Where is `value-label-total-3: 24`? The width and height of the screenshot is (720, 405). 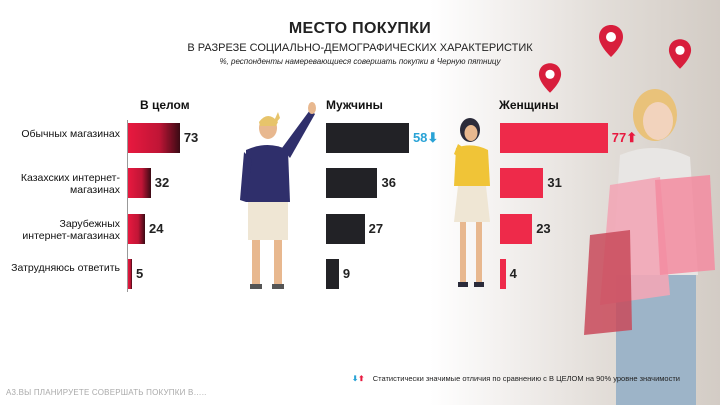
value-label-total-3: 24 is located at coordinates (156, 228).